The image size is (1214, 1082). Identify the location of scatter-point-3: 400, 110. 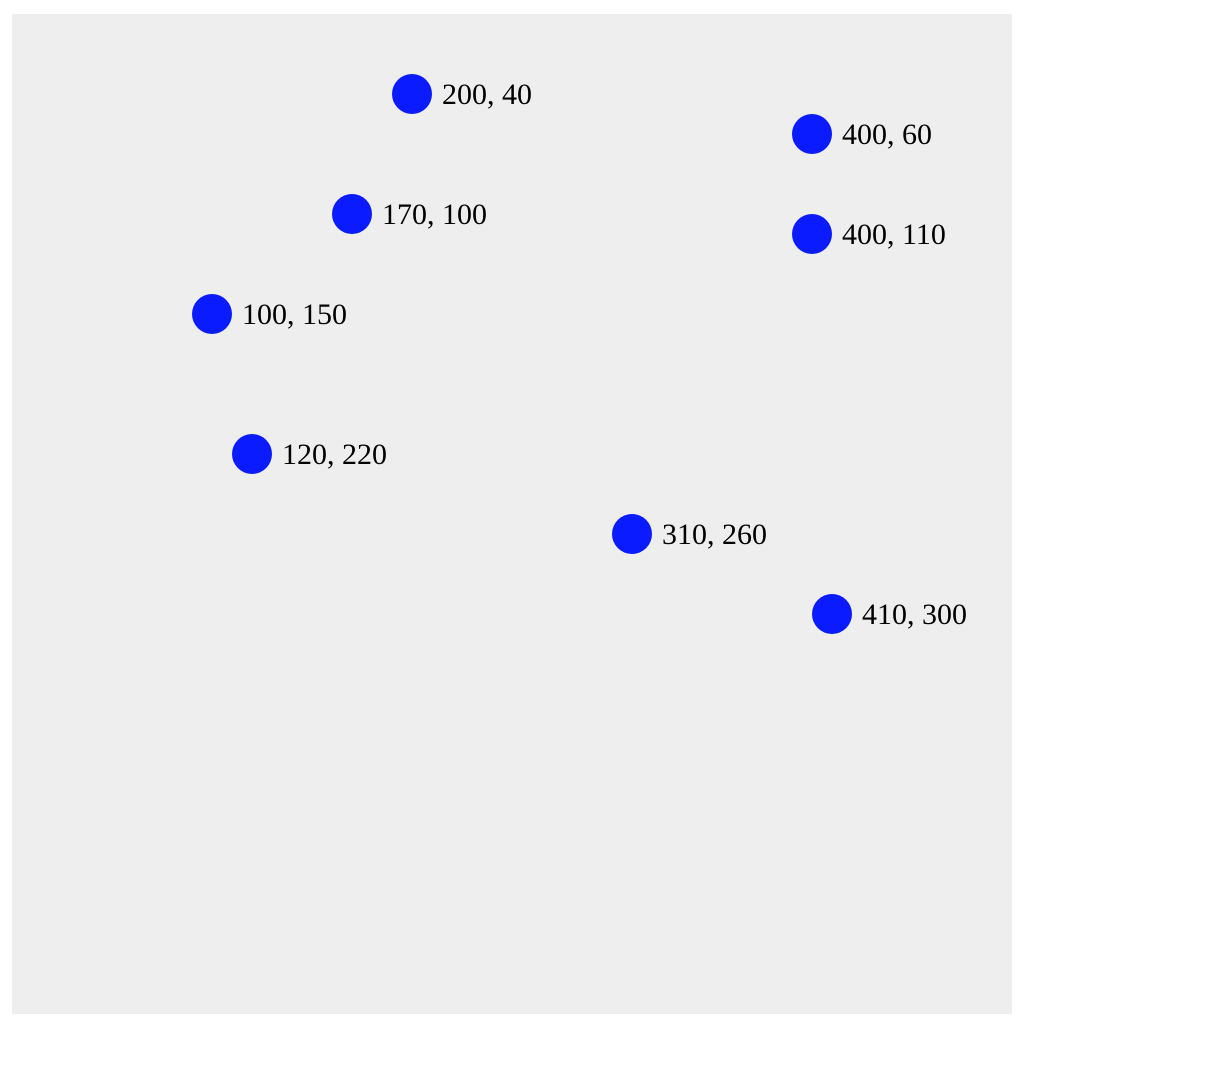
(869, 234).